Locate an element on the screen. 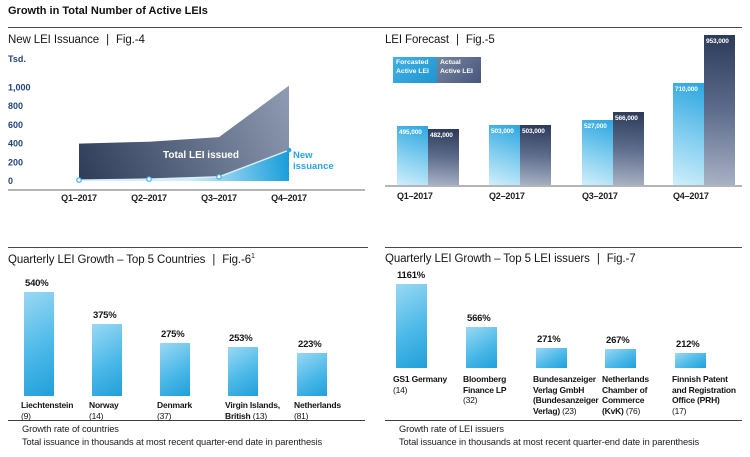 The image size is (750, 457). fig6-footnote-rule is located at coordinates (186, 420).